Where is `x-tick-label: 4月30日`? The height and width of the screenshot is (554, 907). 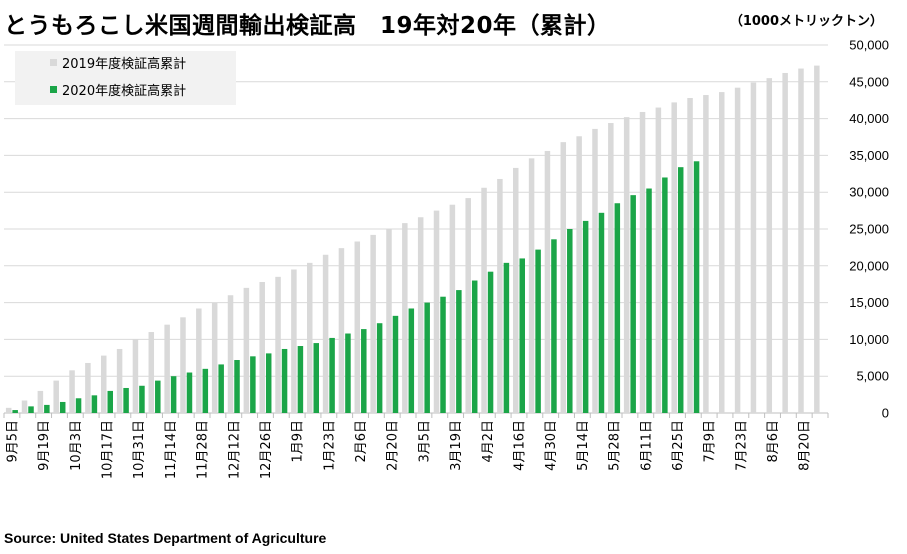
x-tick-label: 4月30日 is located at coordinates (551, 445).